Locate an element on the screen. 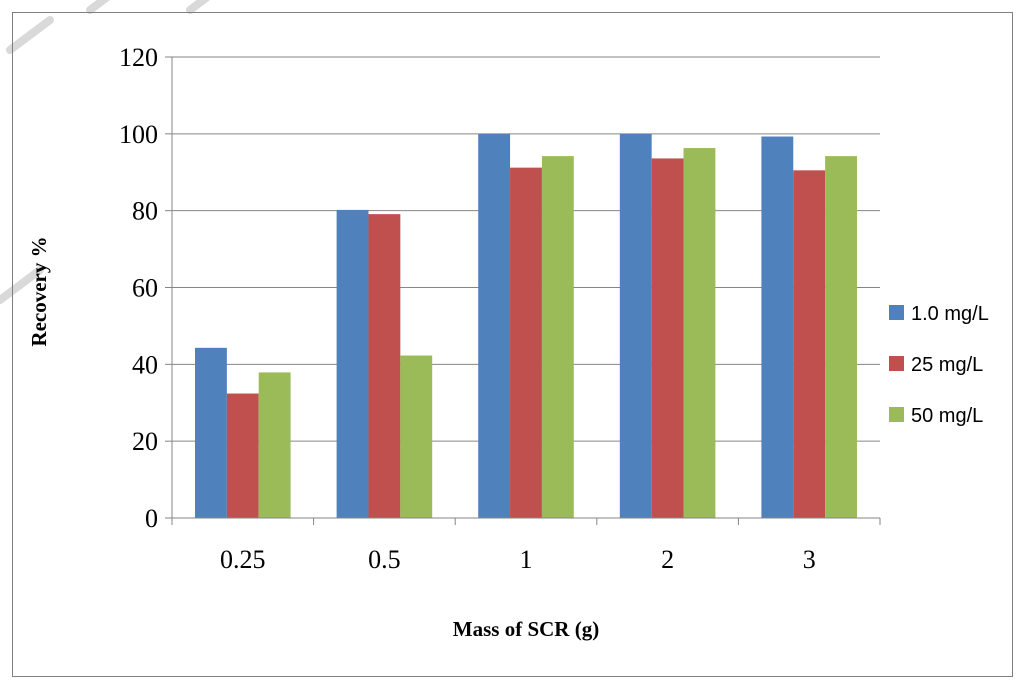 The height and width of the screenshot is (681, 1025). y-tick-labels: 0 20 40 60 80 100 120 is located at coordinates (138, 288).